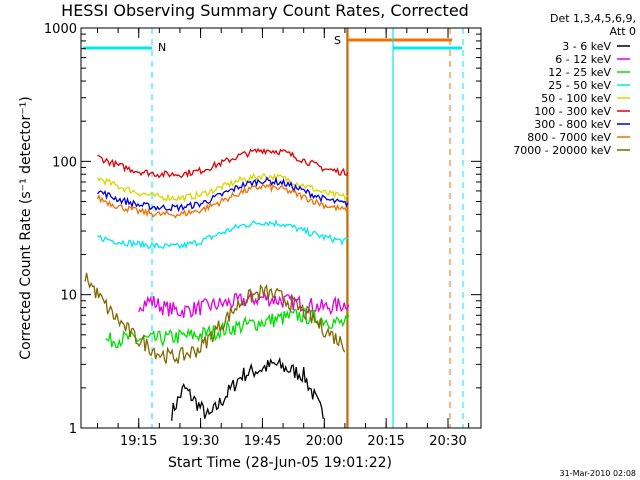  Describe the element at coordinates (200, 441) in the screenshot. I see `x-tick-label: 19:30` at that location.